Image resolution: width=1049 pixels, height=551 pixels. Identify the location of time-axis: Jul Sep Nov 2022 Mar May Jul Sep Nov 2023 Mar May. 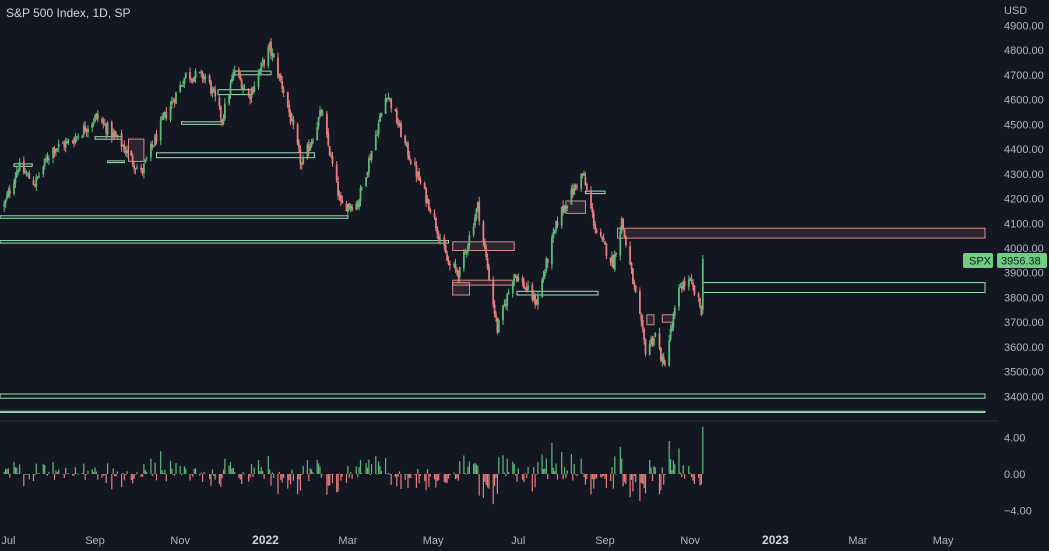
(477, 540).